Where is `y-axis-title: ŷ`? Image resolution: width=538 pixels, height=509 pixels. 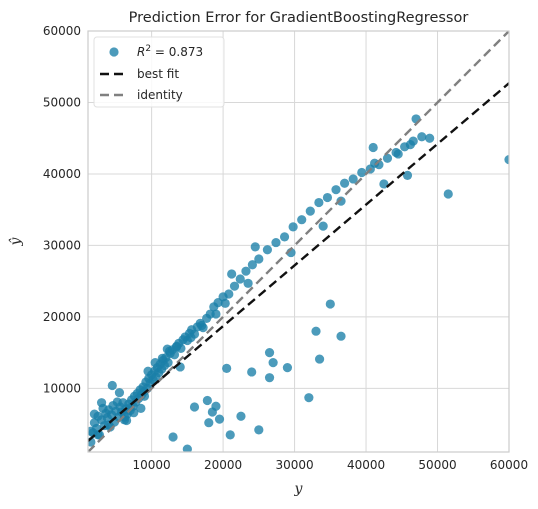
y-axis-title: ŷ is located at coordinates (15, 241).